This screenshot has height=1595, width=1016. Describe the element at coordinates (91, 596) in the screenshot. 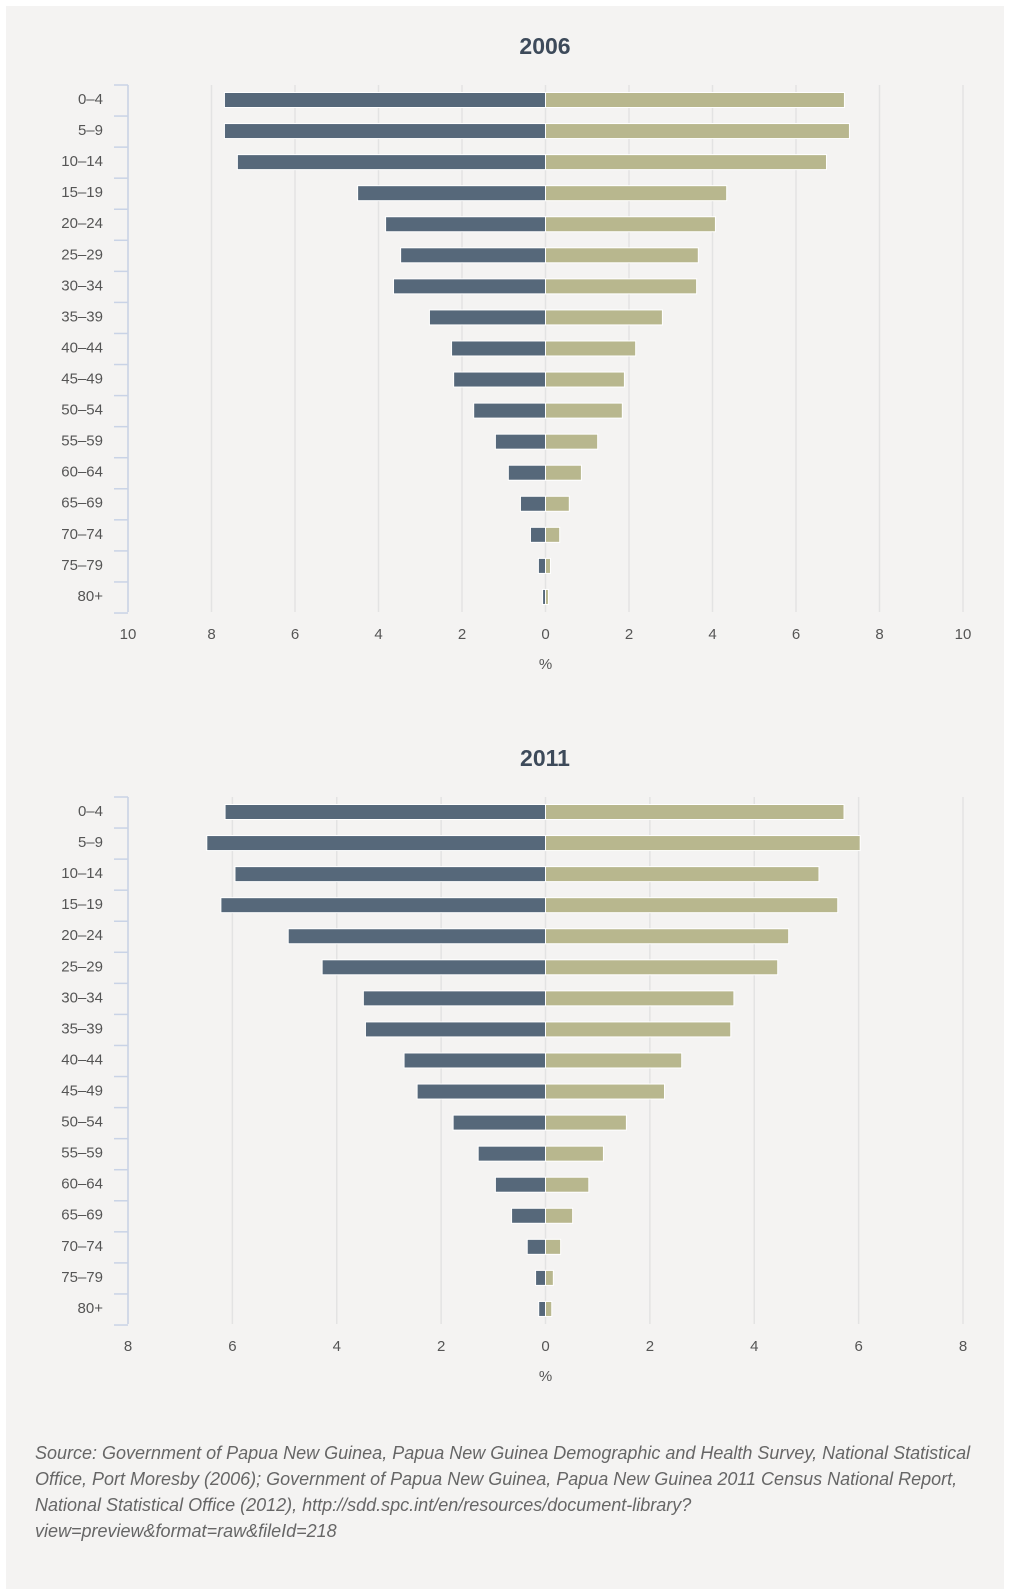

I see `y-tick-label: 80+` at that location.